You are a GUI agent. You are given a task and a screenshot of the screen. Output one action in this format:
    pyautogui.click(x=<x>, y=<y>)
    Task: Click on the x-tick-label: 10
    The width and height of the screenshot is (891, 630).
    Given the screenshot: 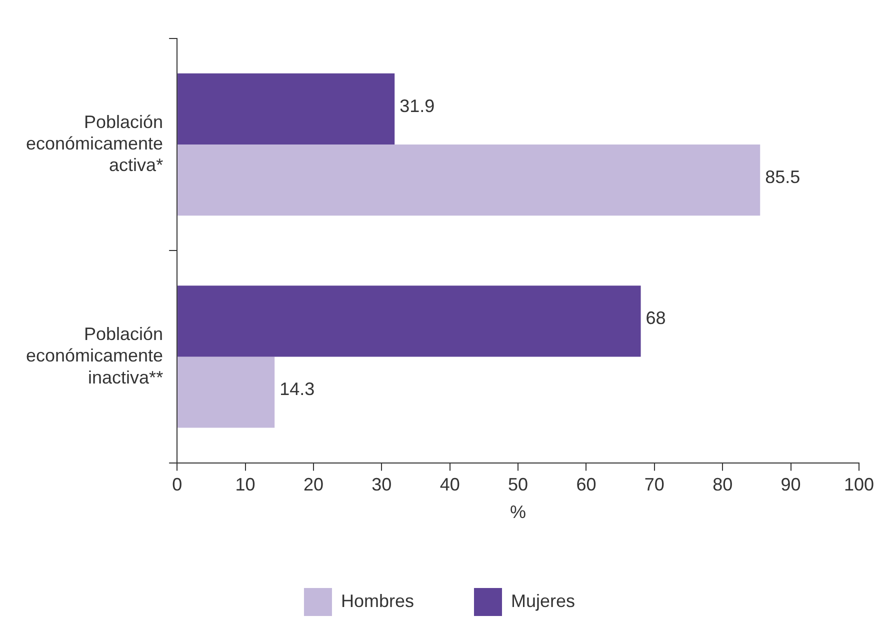 What is the action you would take?
    pyautogui.click(x=245, y=484)
    